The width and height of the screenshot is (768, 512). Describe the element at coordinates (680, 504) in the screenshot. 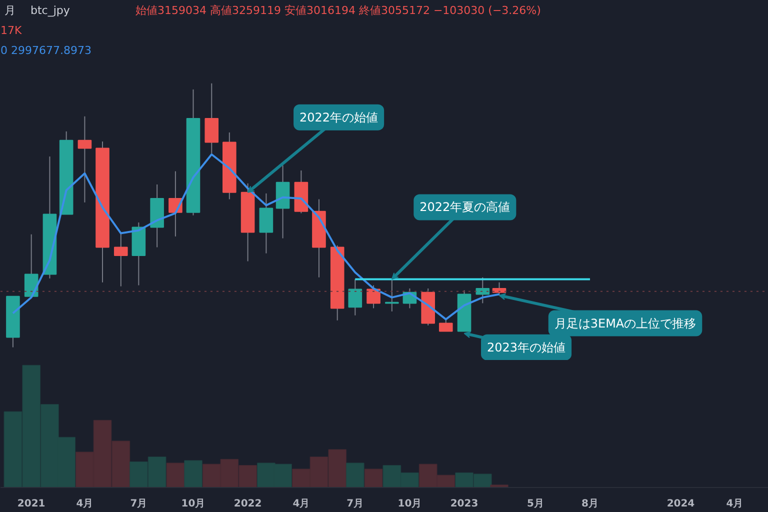

I see `x-tick-label: 2024` at that location.